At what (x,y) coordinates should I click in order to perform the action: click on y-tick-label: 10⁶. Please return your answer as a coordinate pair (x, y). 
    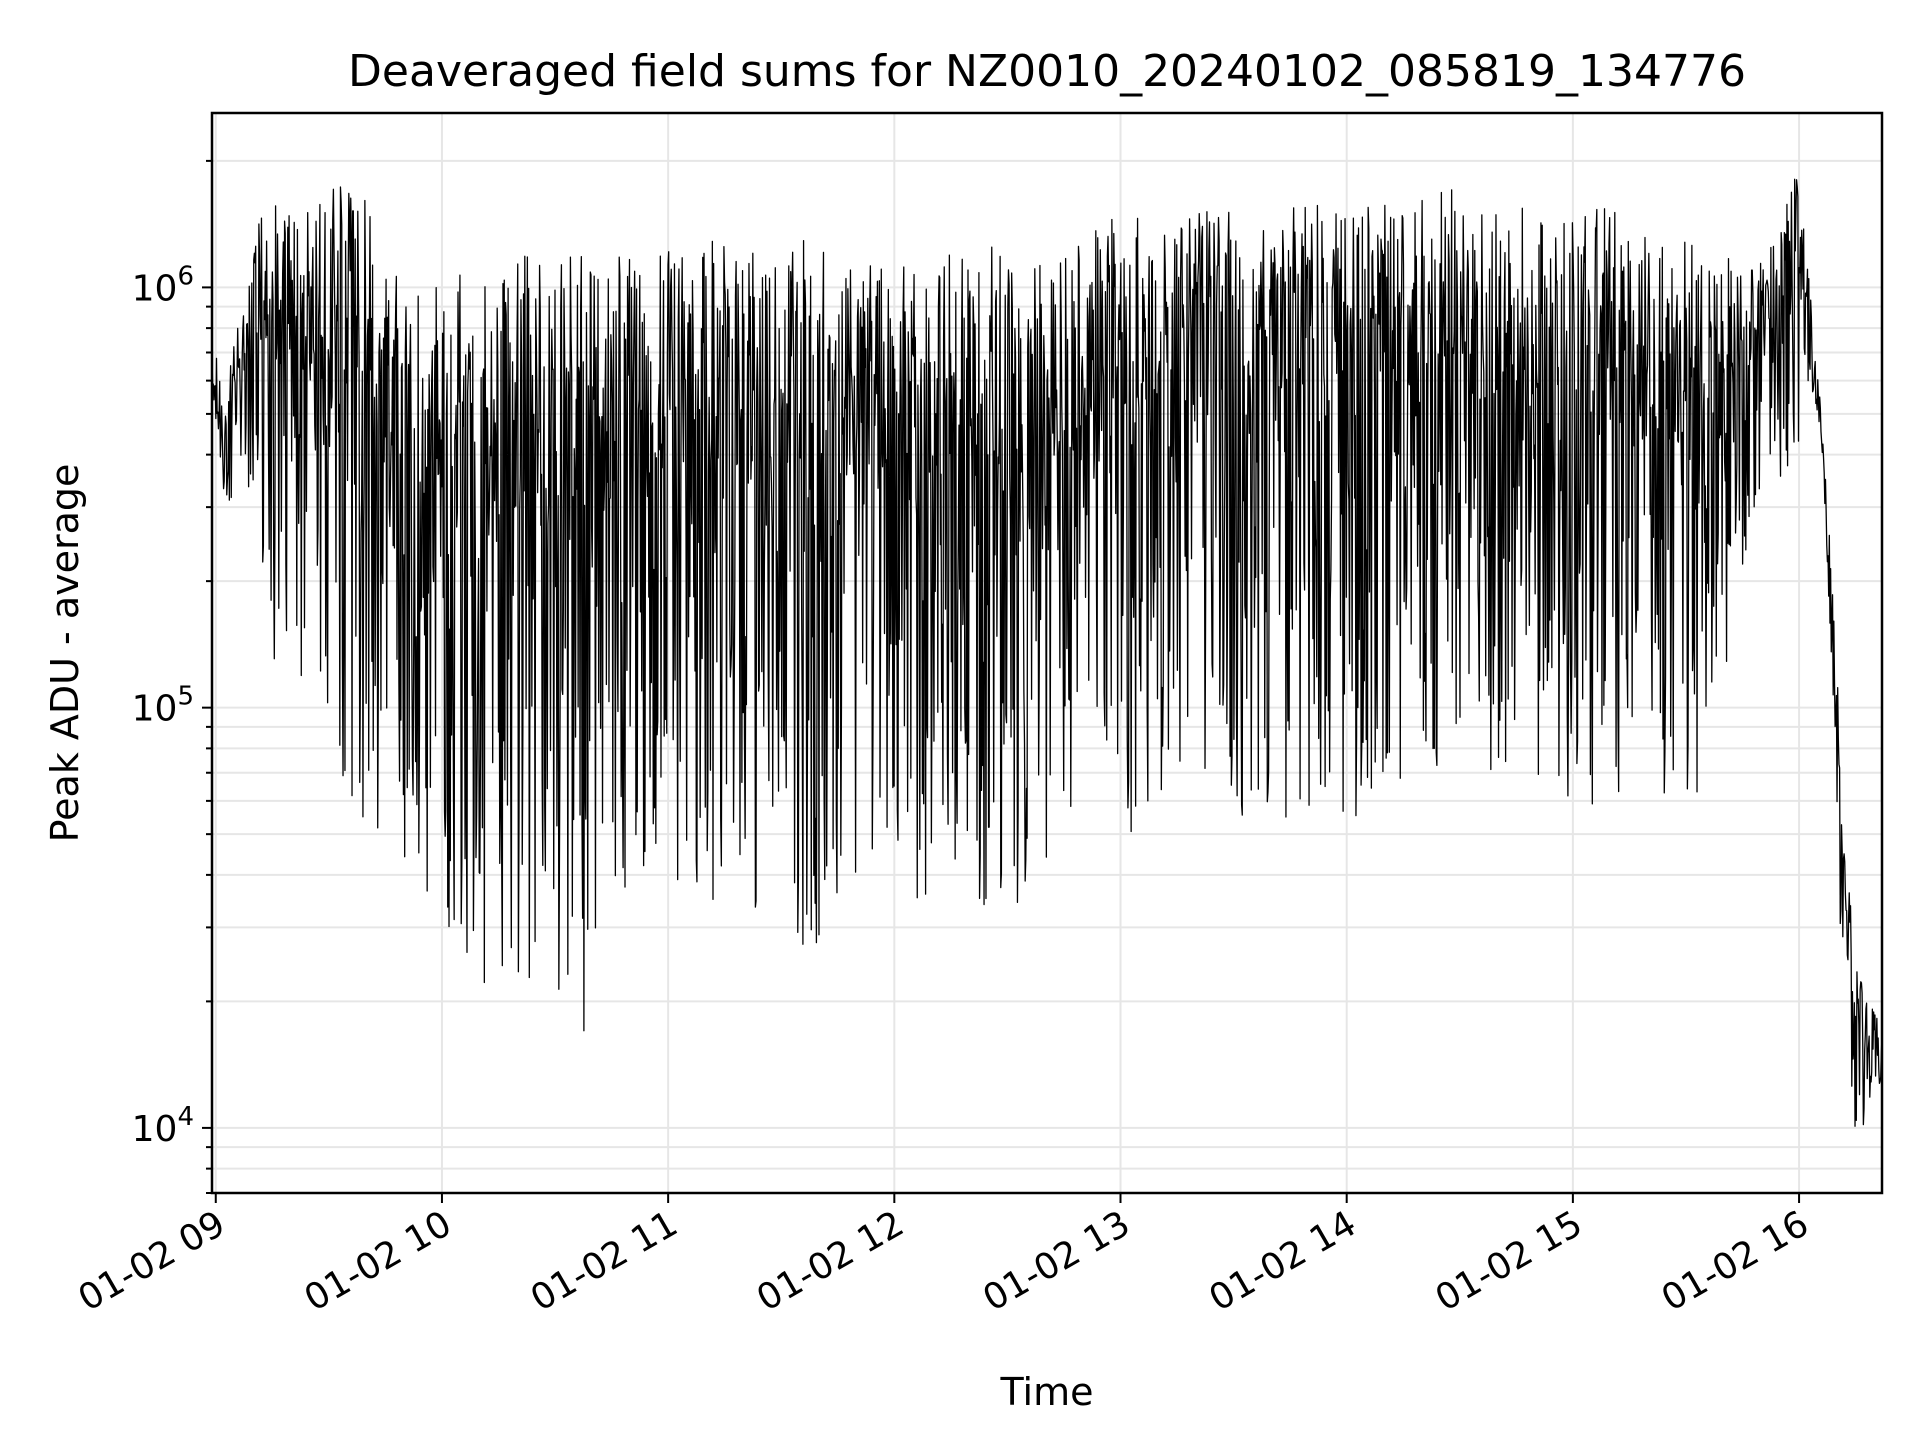
    Looking at the image, I should click on (163, 285).